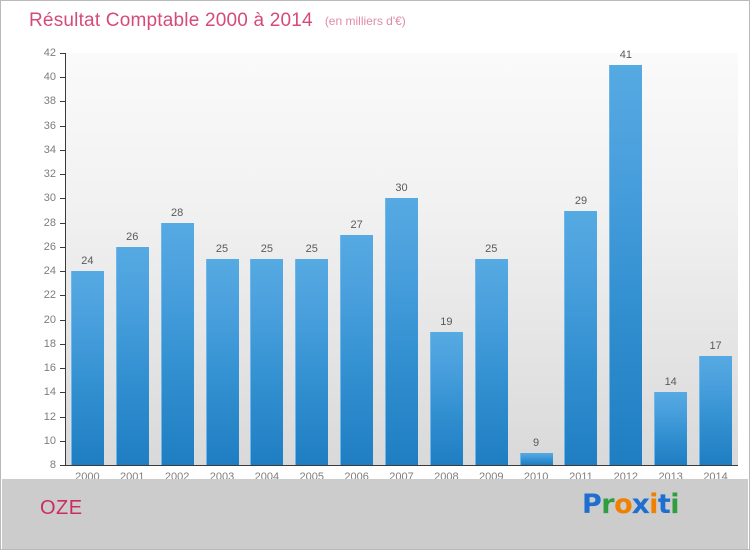 The height and width of the screenshot is (550, 750). What do you see at coordinates (375, 514) in the screenshot?
I see `footer-bar: OZE Proxiti` at bounding box center [375, 514].